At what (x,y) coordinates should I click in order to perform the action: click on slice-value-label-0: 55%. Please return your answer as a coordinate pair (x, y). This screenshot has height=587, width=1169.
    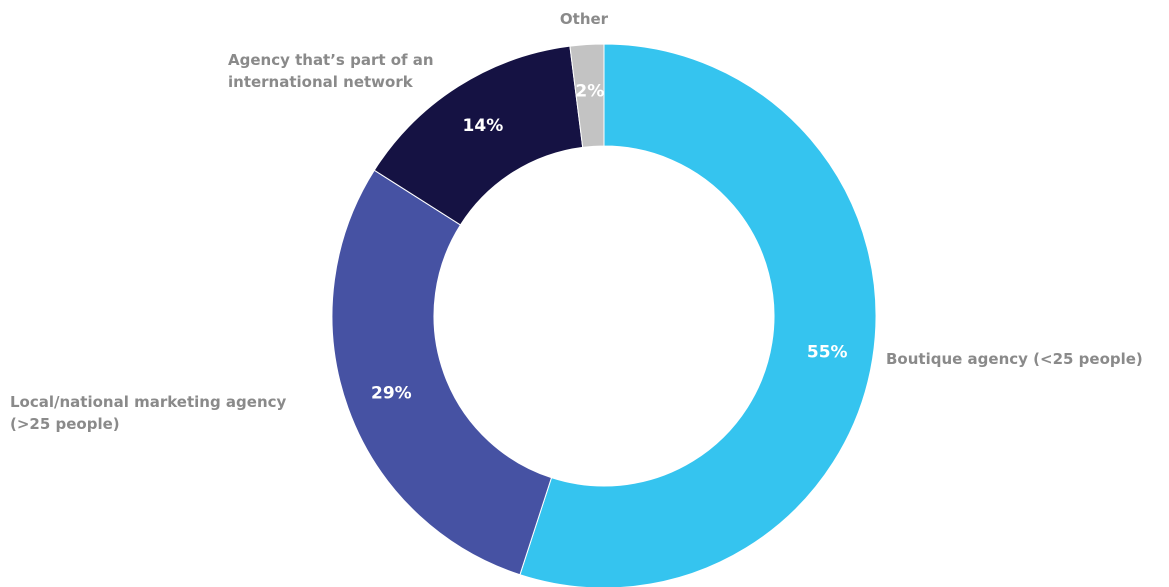
    Looking at the image, I should click on (827, 352).